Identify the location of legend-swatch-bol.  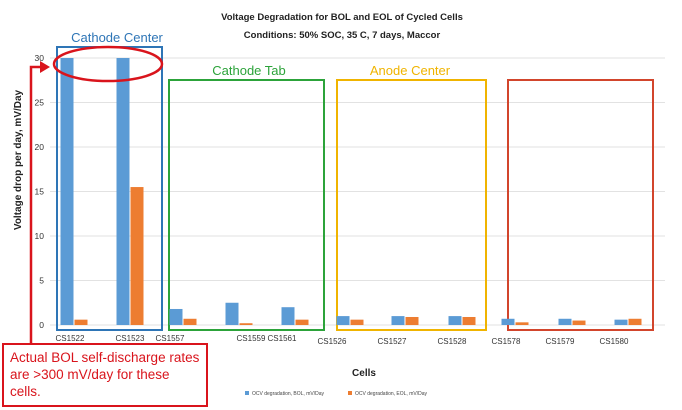
(247, 393).